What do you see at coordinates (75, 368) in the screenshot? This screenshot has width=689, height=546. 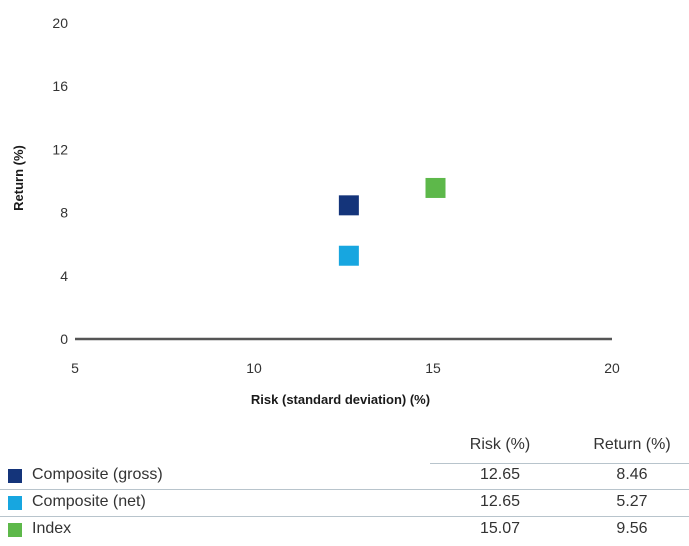 I see `x-tick-label: 5` at bounding box center [75, 368].